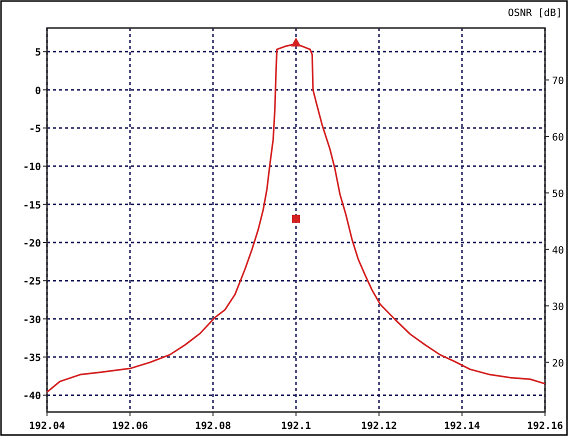 The width and height of the screenshot is (572, 439). I want to click on y-tick-label: -40, so click(31, 396).